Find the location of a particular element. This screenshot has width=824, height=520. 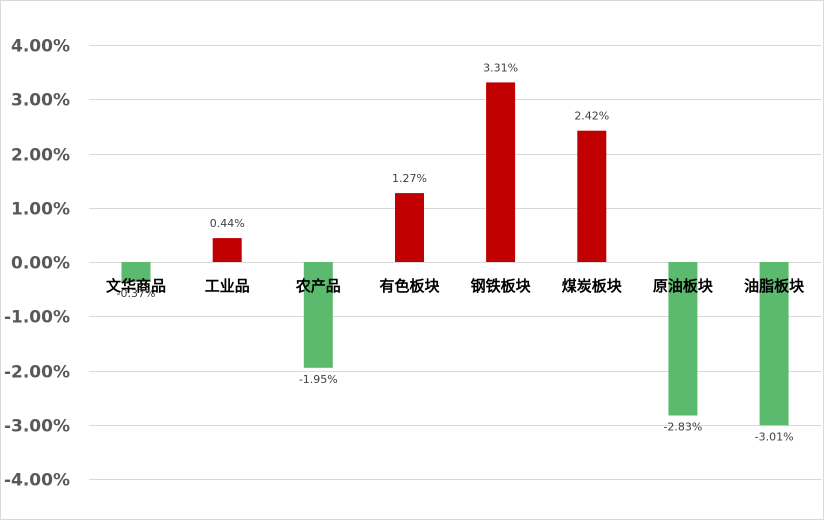

category-label: 钢铁板块 is located at coordinates (501, 286).